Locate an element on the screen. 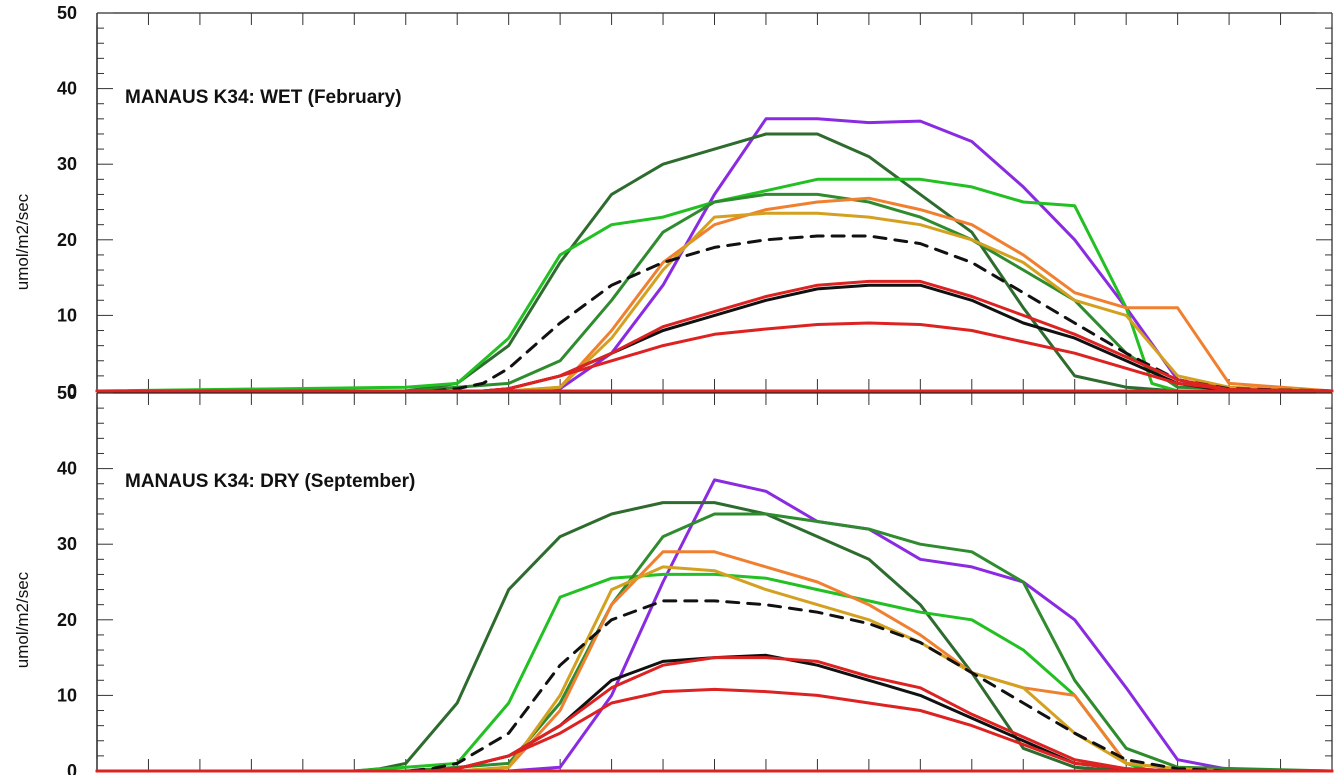 The image size is (1336, 775). dry-panel-ylabel: umol/m2/sec is located at coordinates (22, 619).